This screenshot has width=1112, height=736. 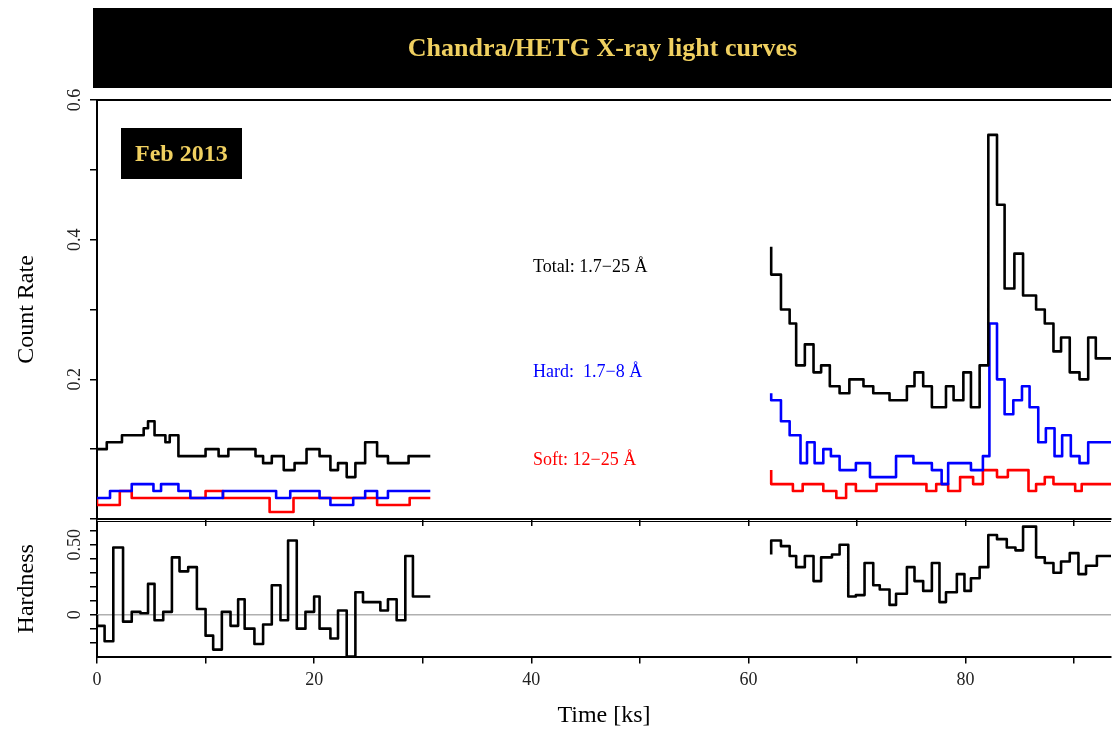 I want to click on y-tick-label: 0.4, so click(x=73, y=239).